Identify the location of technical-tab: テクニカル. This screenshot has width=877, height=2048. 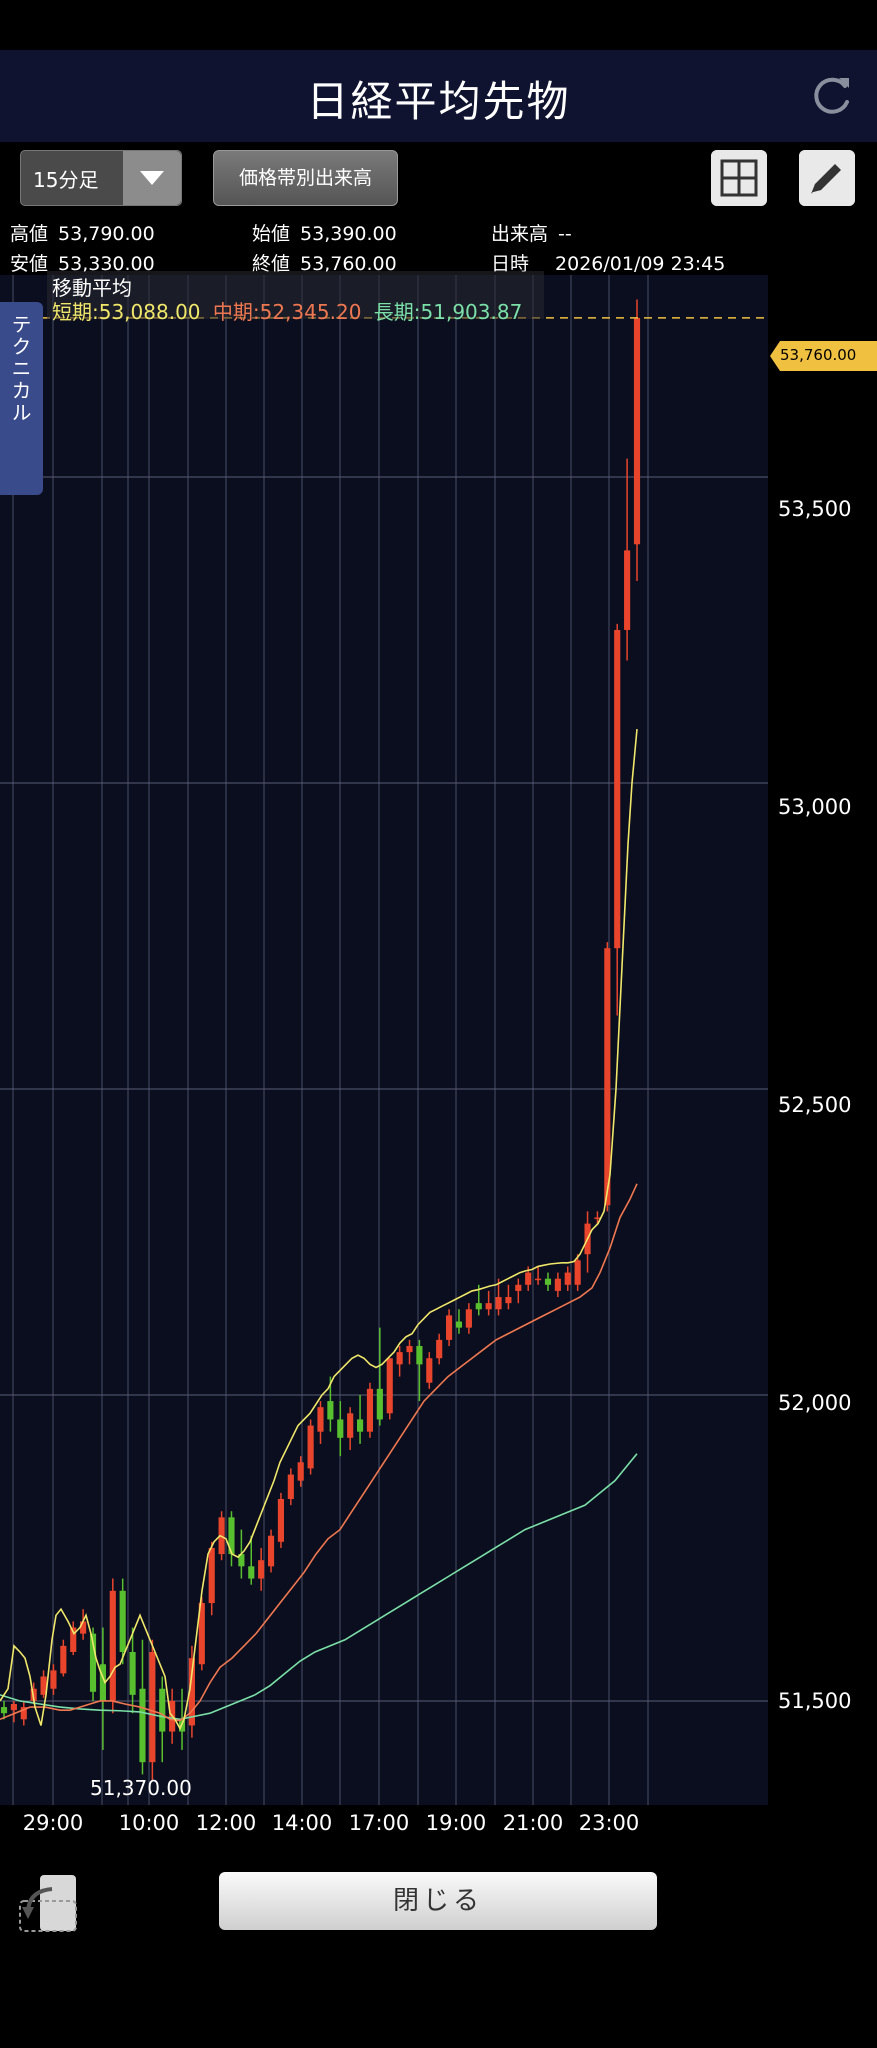
(21, 398).